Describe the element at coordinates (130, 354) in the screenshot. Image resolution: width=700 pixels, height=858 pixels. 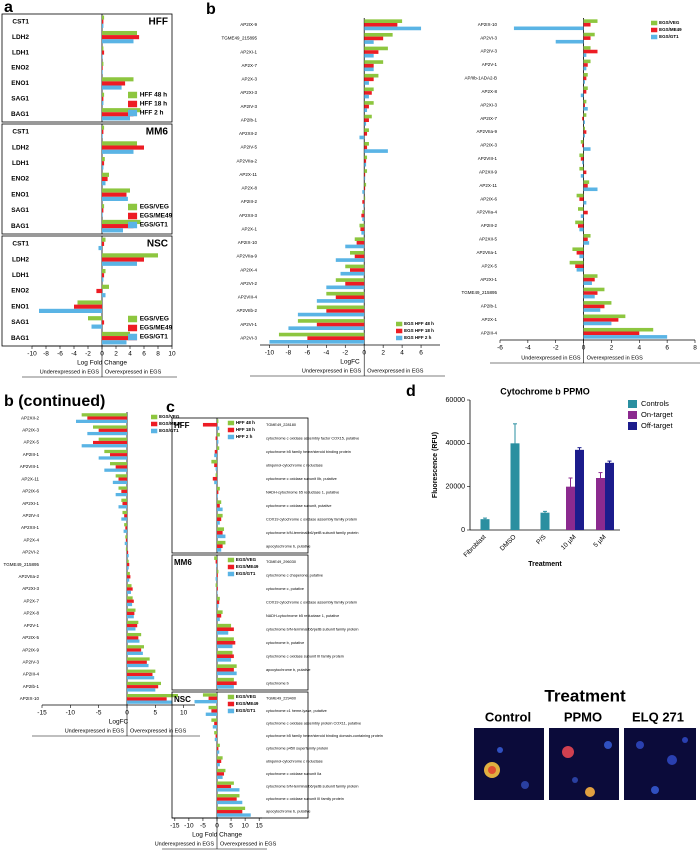
I see `x-tick-label: 4` at that location.